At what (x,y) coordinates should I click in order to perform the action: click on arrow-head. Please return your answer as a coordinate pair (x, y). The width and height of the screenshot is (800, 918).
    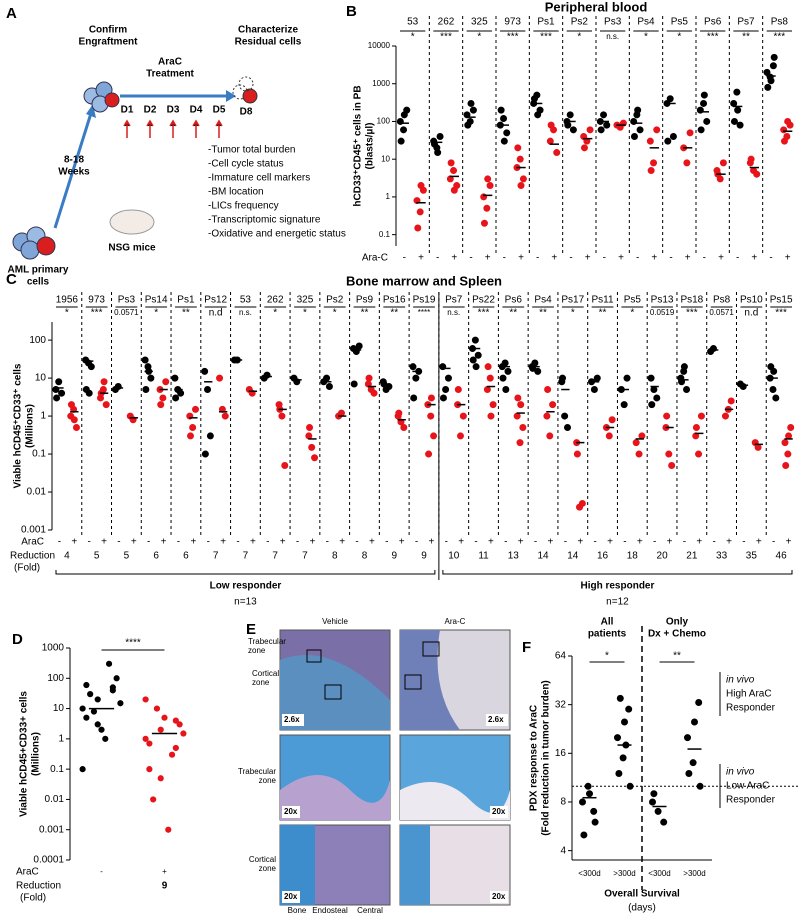
    Looking at the image, I should click on (231, 96).